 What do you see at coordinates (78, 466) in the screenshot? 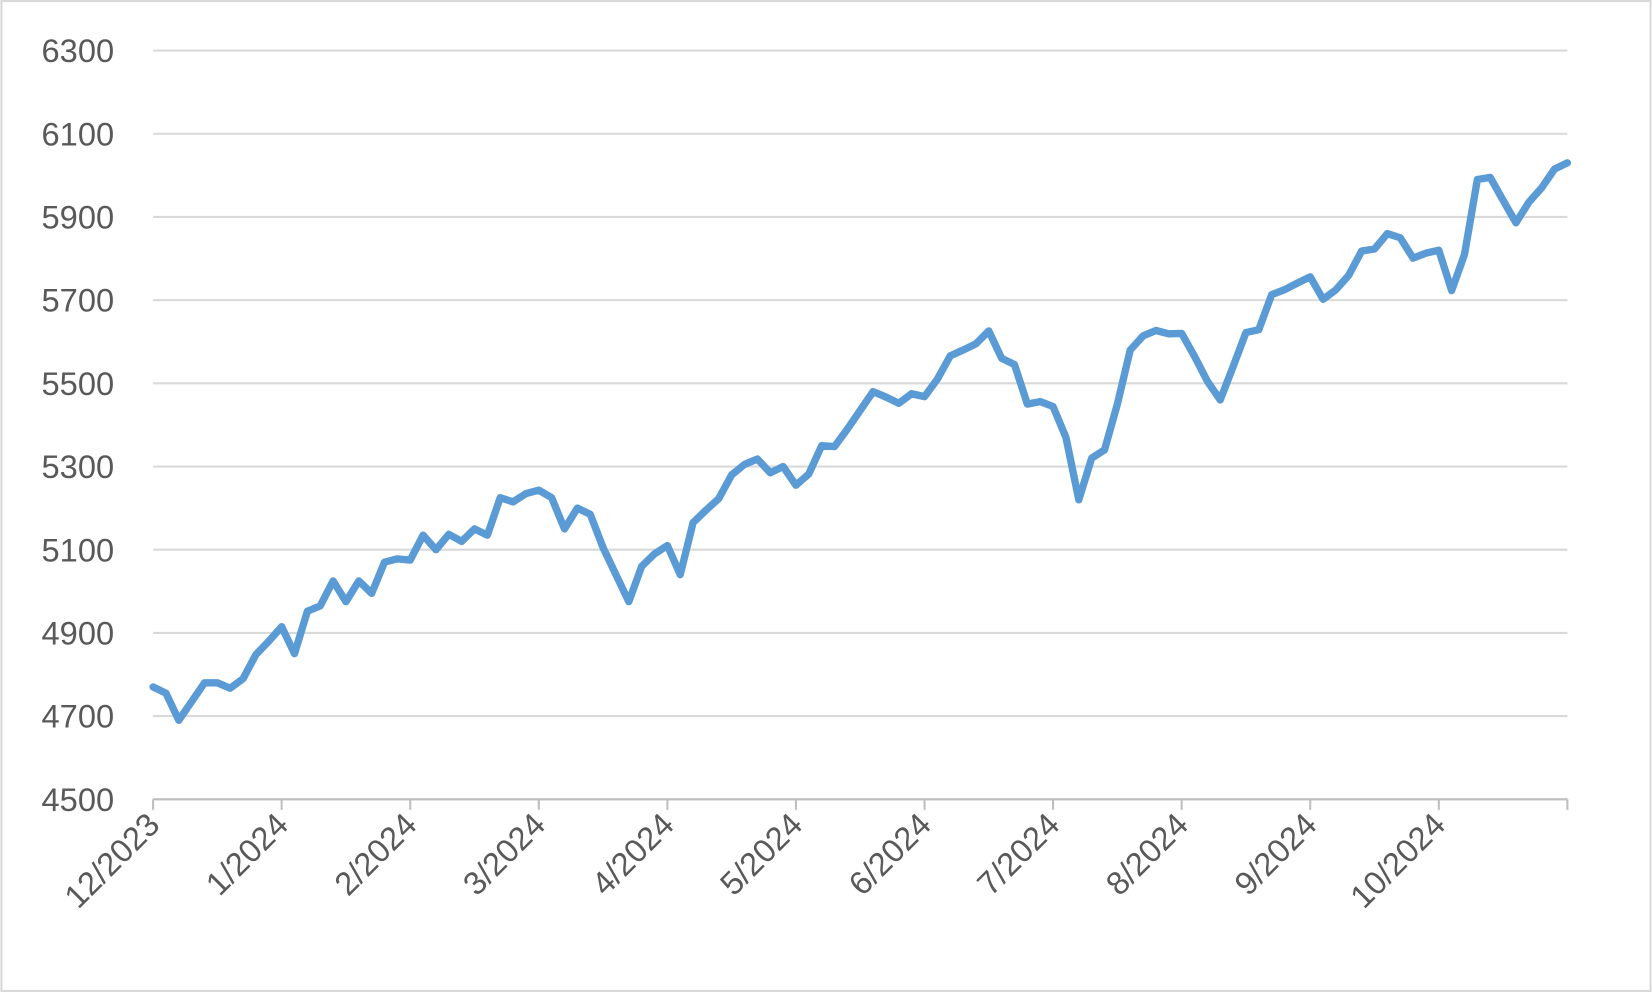
I see `y-tick-label: 5300` at bounding box center [78, 466].